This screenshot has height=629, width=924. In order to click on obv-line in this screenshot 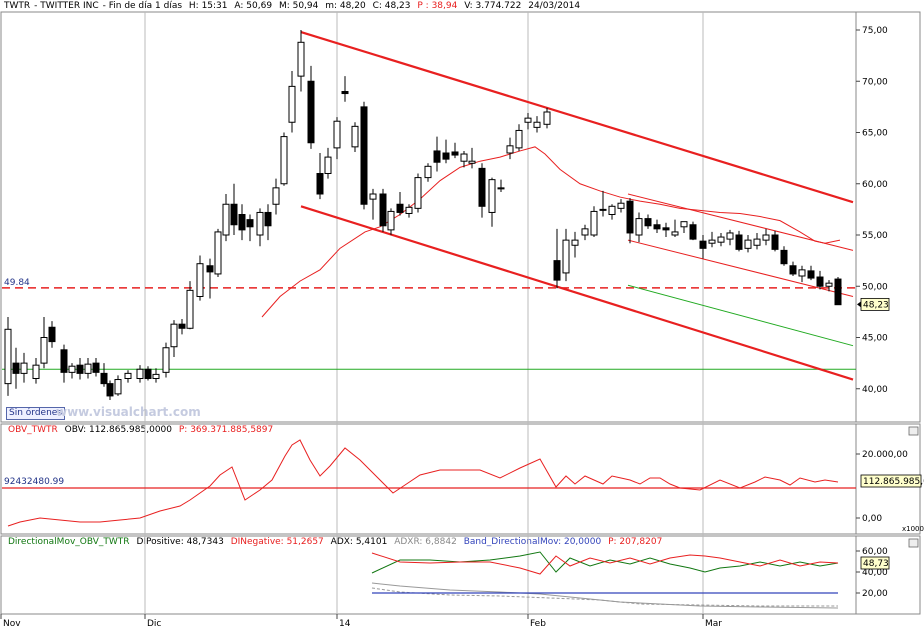, I will do `click(423, 483)`.